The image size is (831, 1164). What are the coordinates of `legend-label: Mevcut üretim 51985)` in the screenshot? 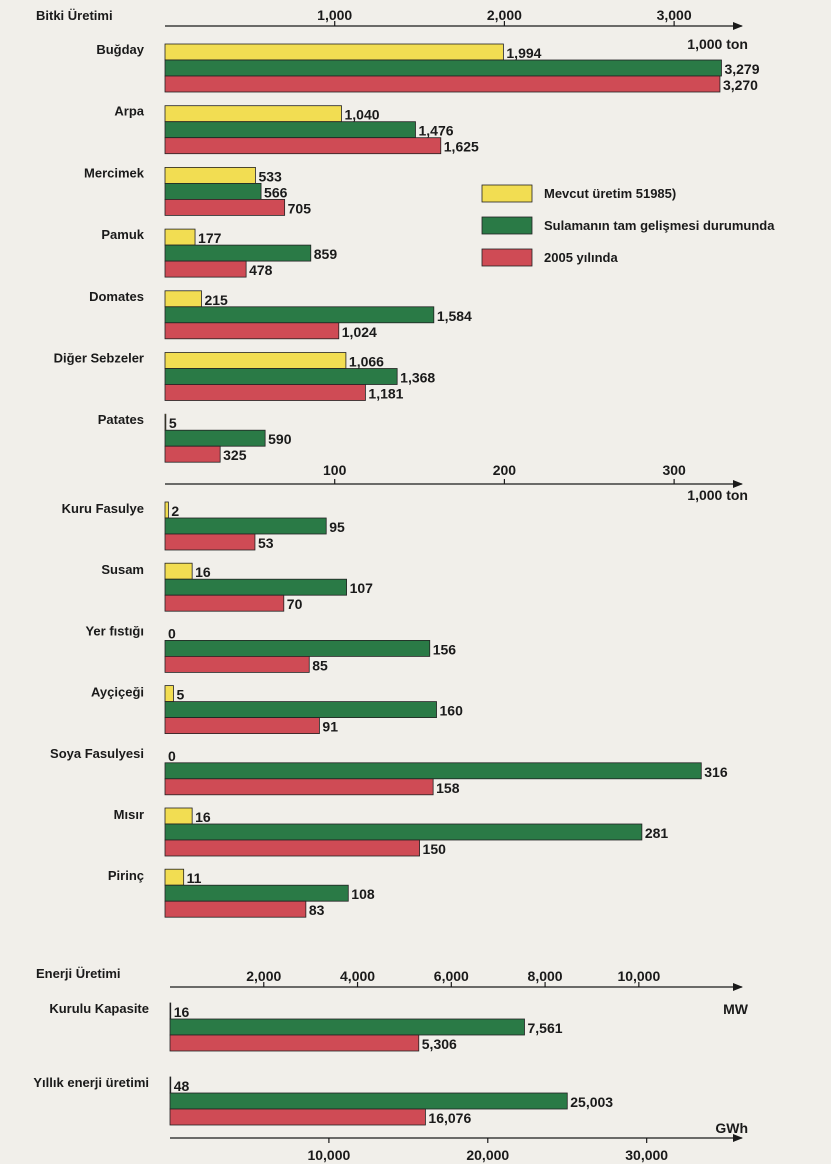 It's located at (610, 193).